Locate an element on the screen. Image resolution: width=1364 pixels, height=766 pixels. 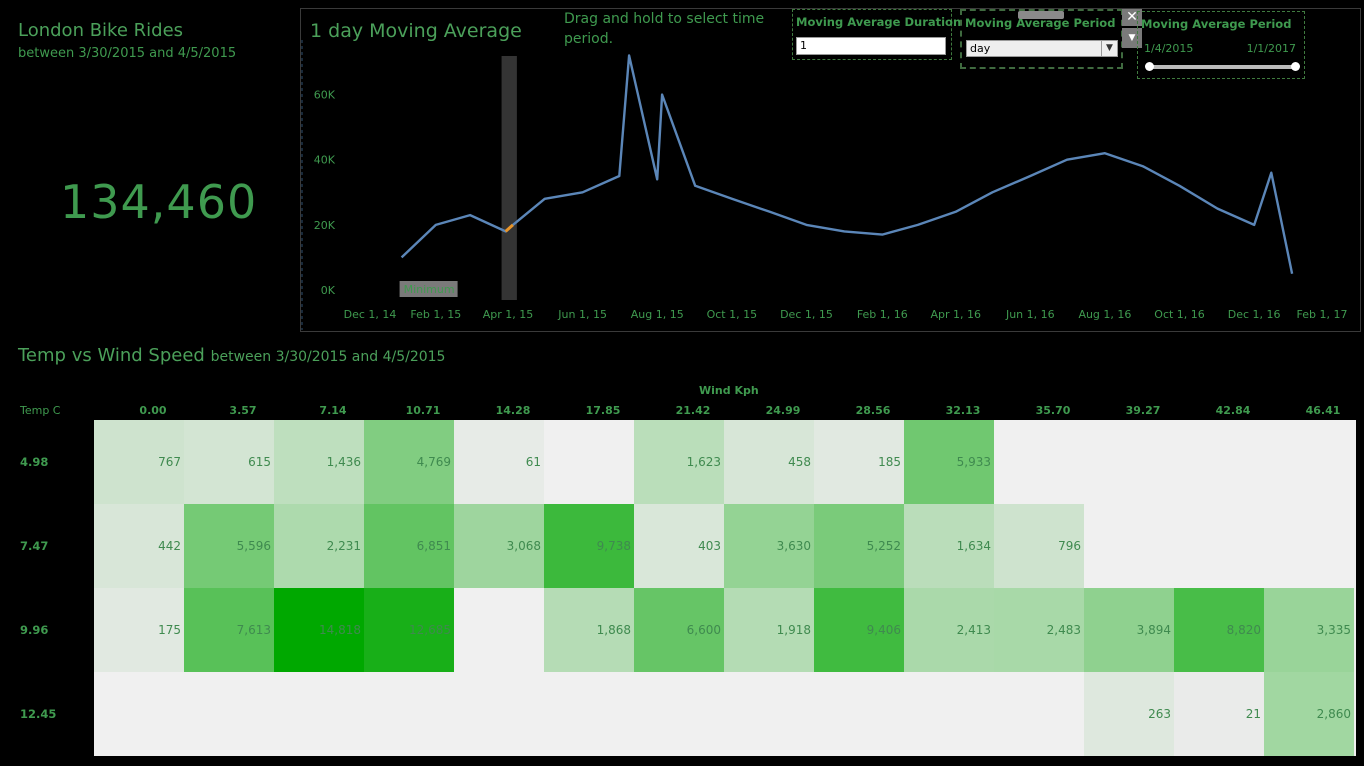
heatmap-title: Temp vs Wind Speed is located at coordinates (111, 355).